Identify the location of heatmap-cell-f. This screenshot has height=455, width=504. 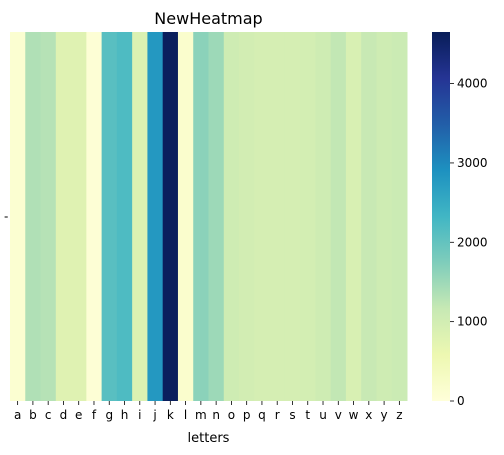
(94, 216).